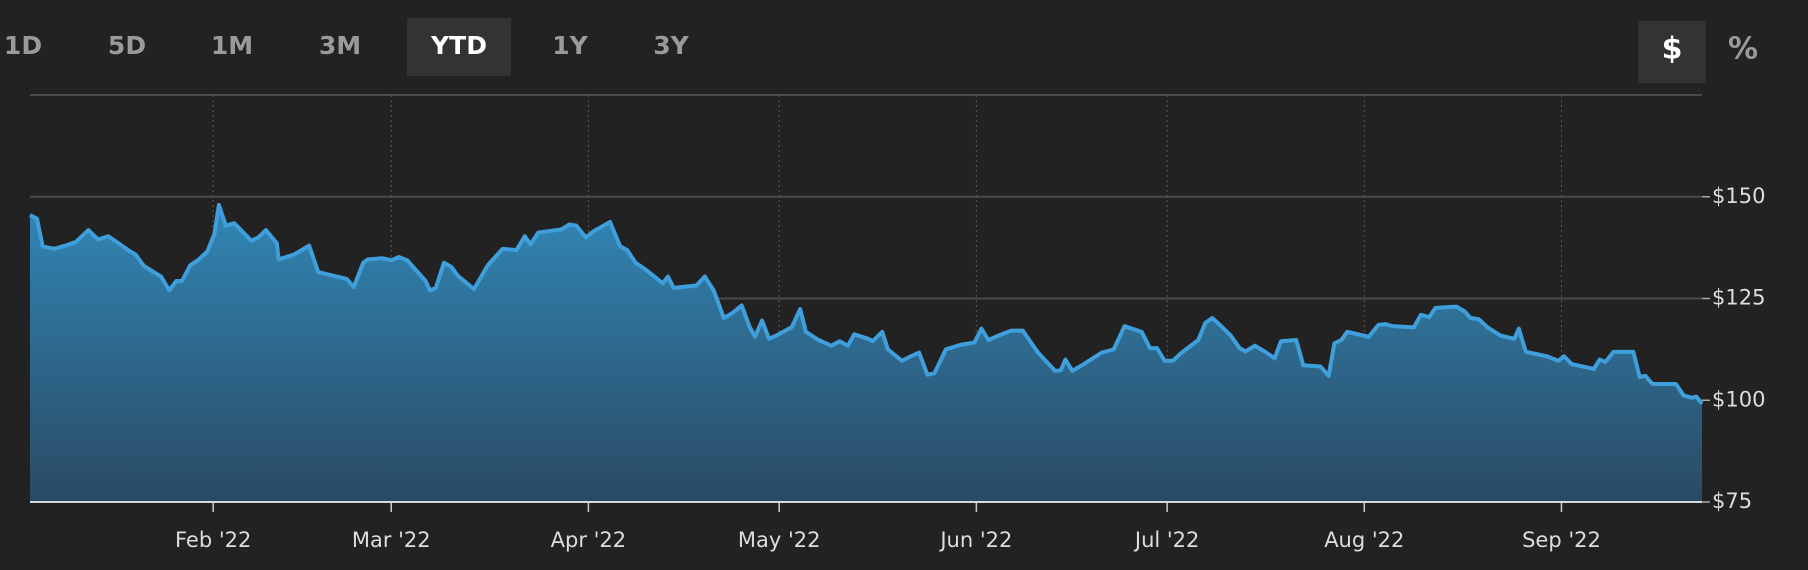  I want to click on button-label: 5D, so click(127, 45).